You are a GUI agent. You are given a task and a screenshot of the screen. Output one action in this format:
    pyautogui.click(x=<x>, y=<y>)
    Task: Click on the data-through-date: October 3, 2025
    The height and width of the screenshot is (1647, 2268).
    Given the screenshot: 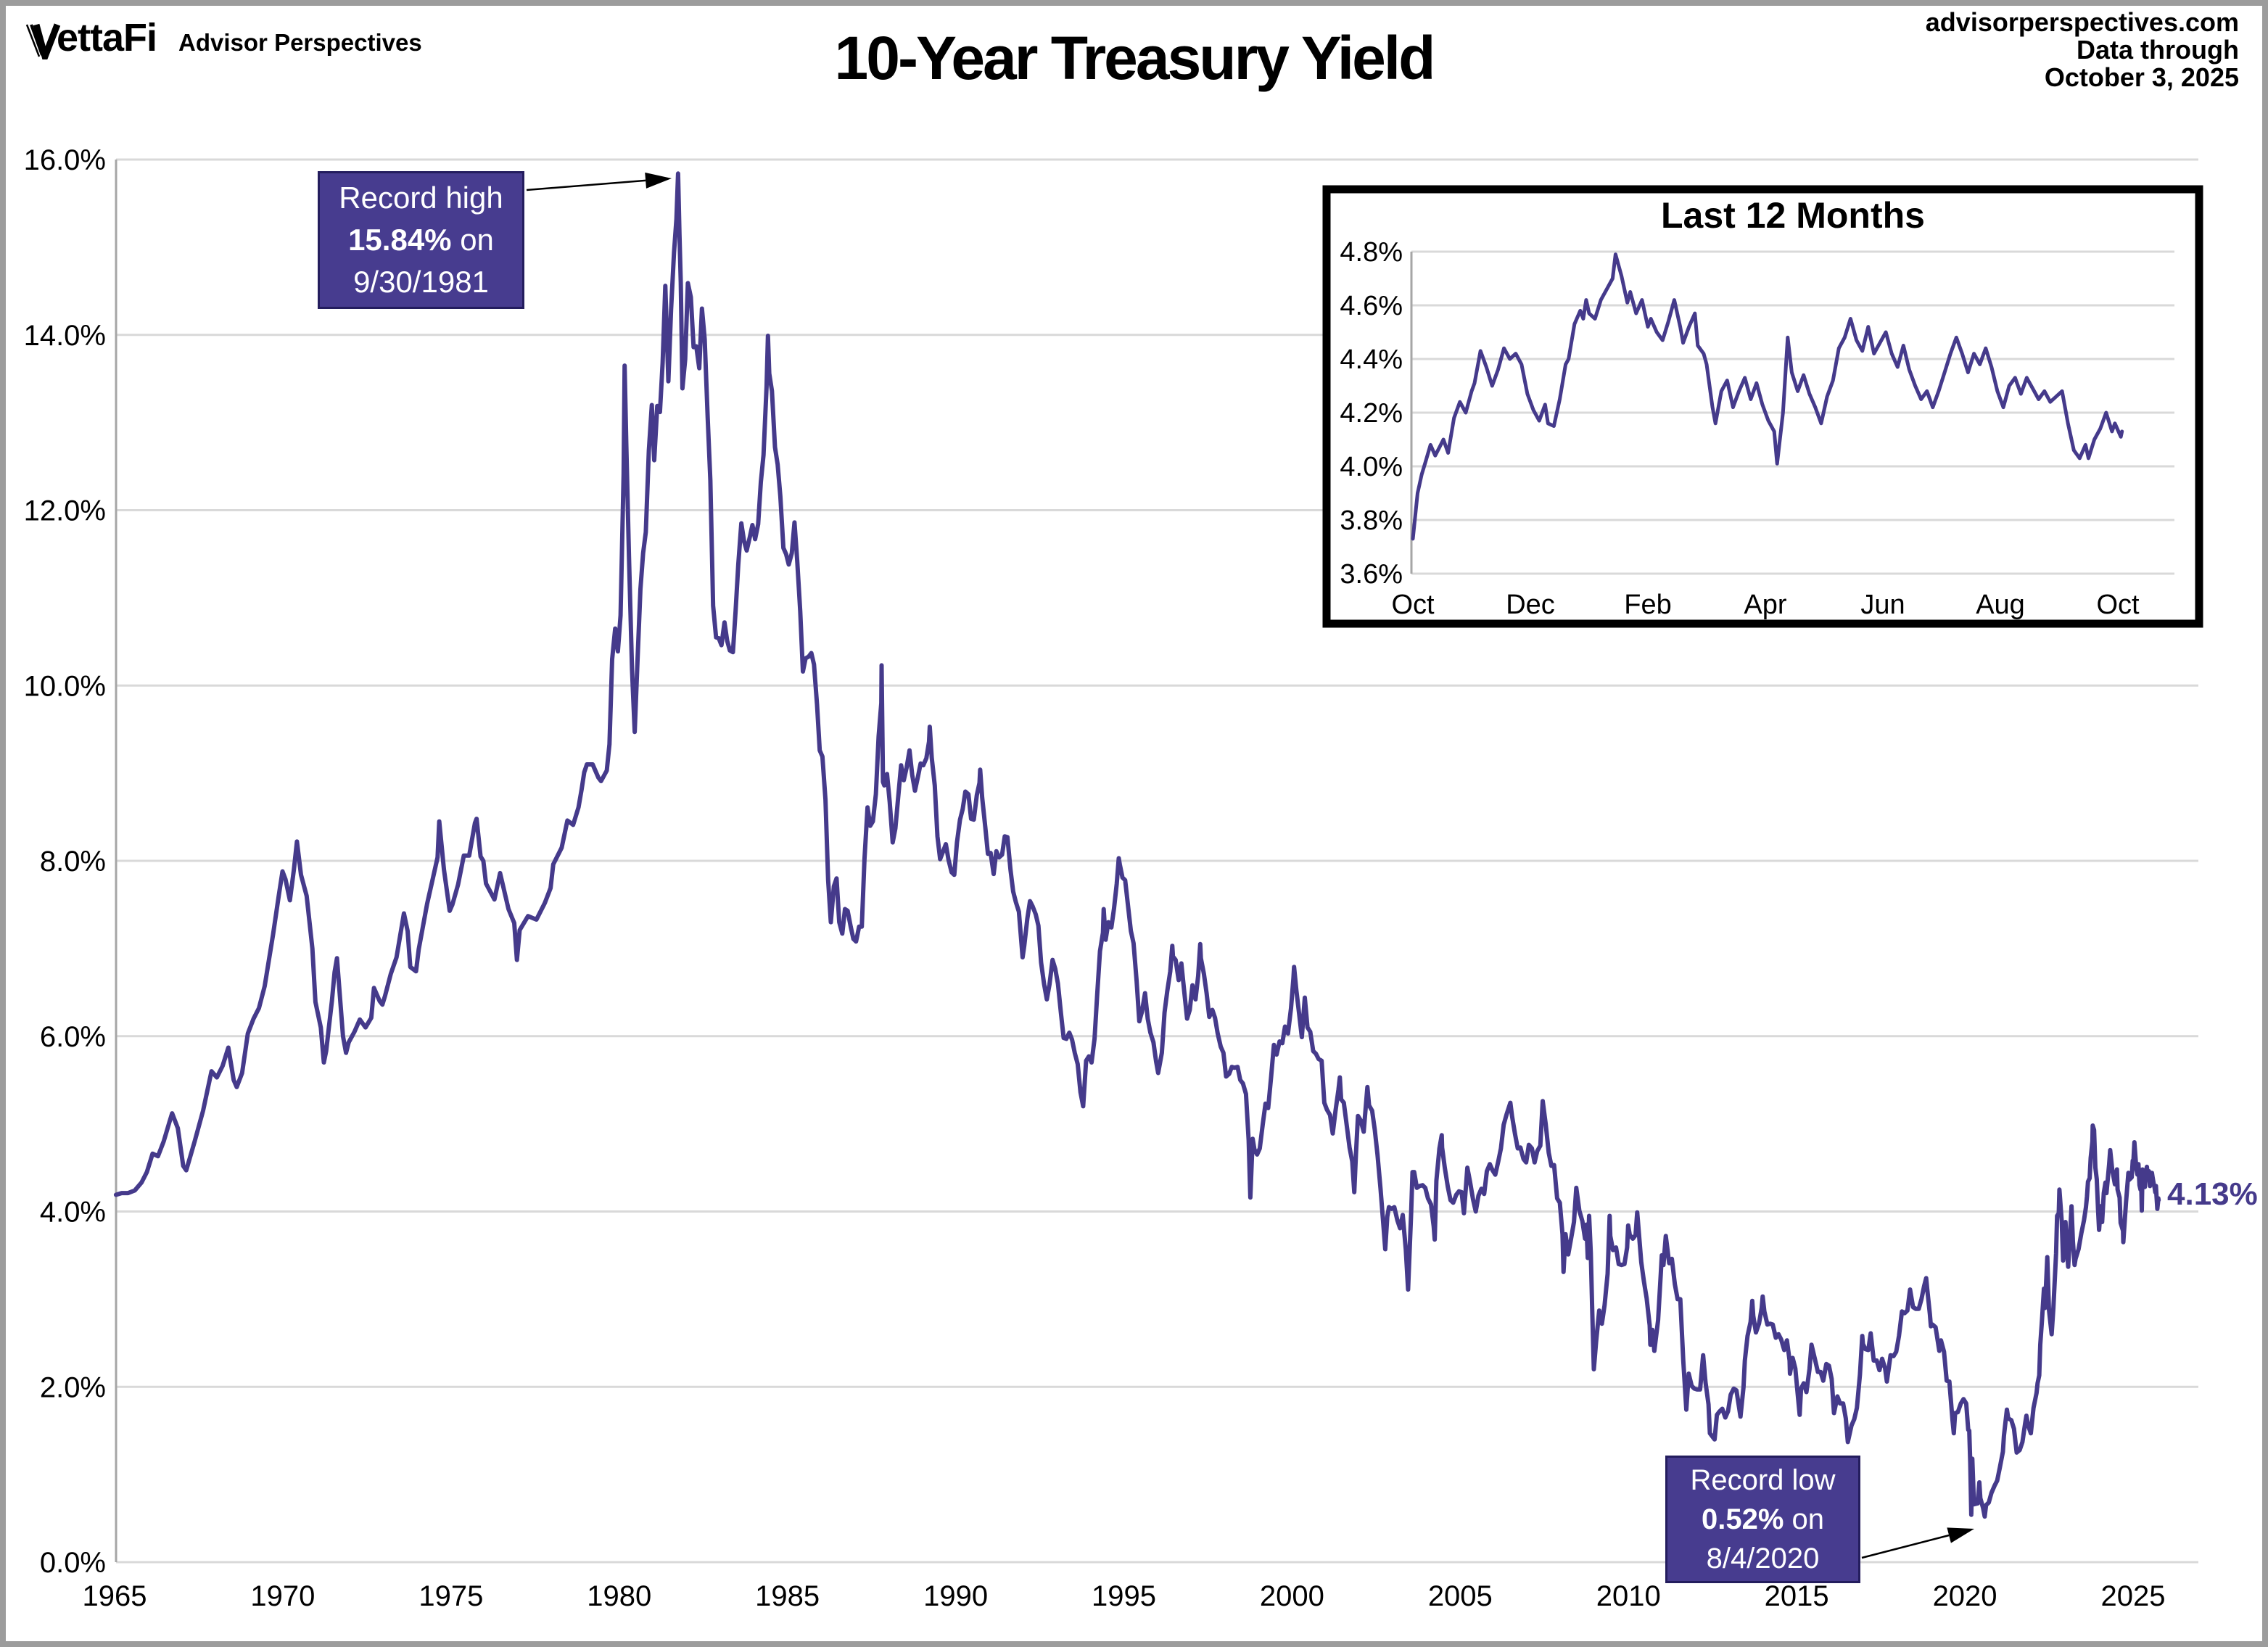 What is the action you would take?
    pyautogui.click(x=2141, y=77)
    